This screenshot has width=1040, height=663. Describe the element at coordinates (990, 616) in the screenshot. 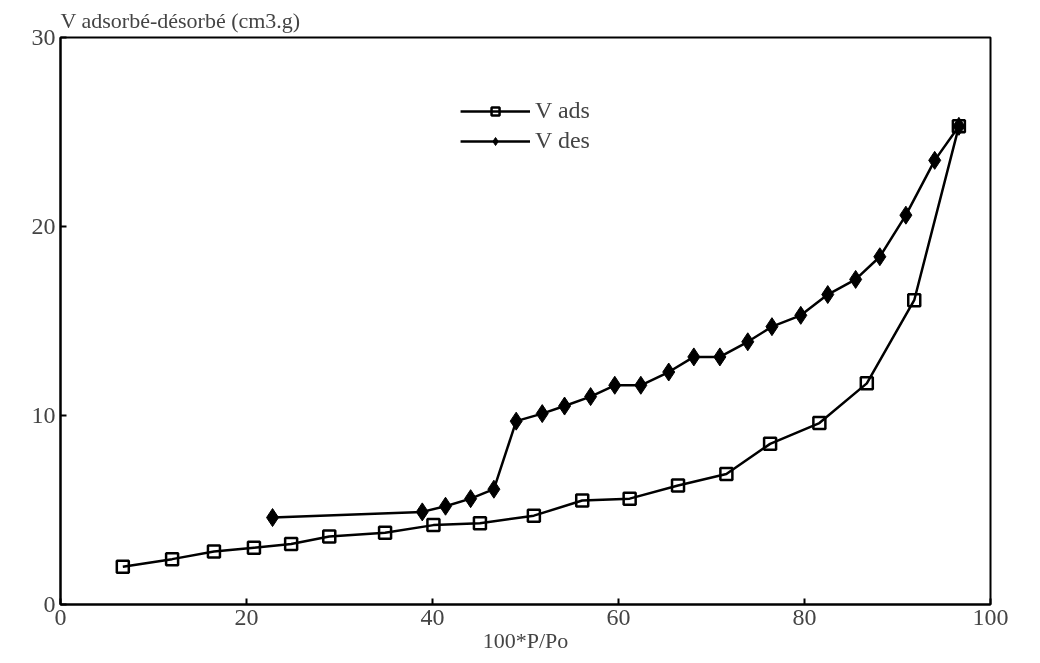

I see `x-tick-label: 100` at that location.